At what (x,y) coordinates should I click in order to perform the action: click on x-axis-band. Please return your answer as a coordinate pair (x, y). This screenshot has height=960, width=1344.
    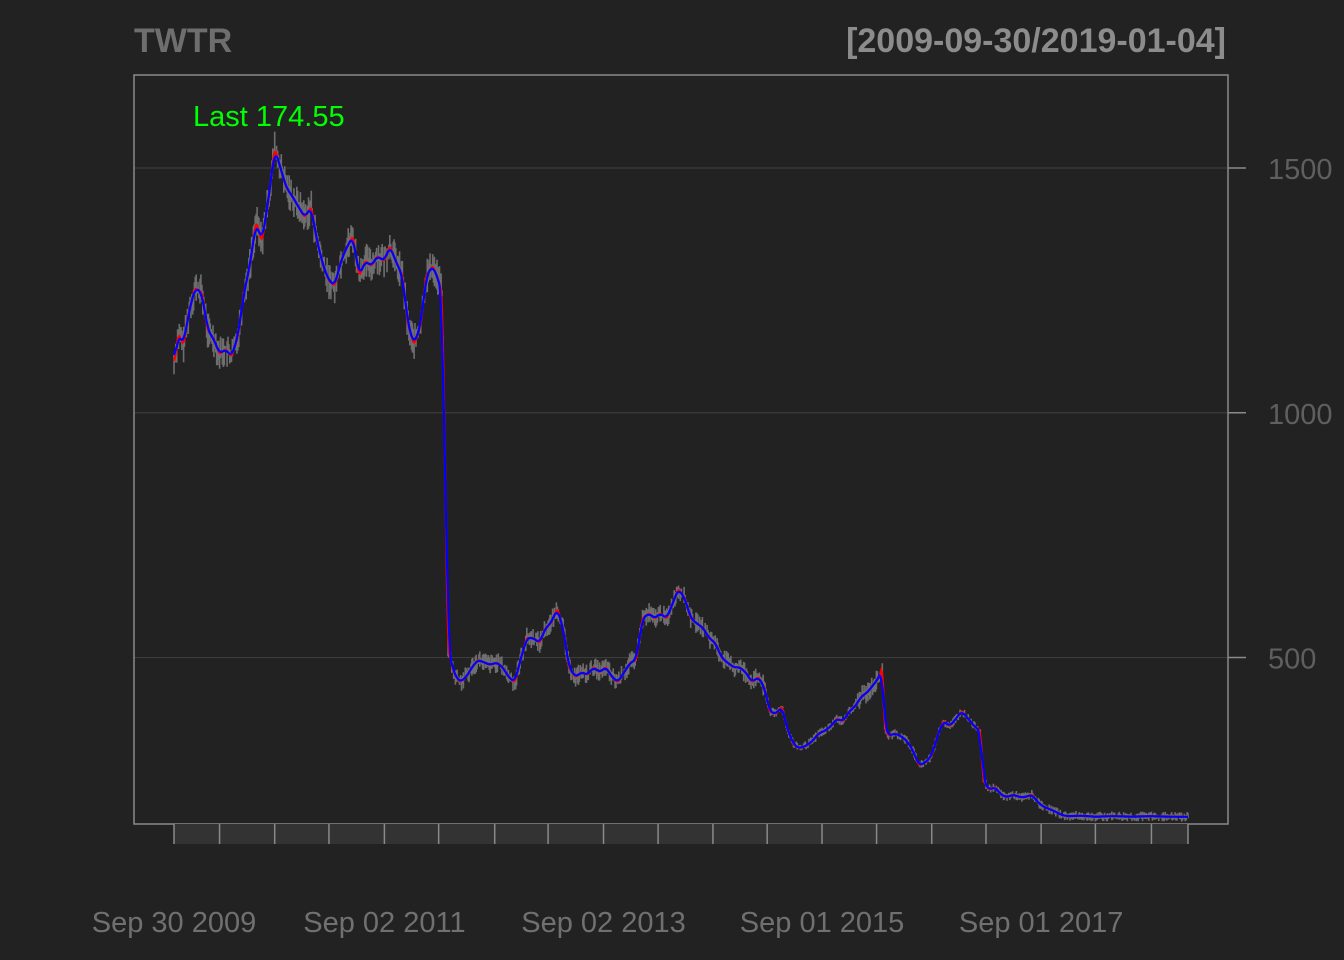
    Looking at the image, I should click on (681, 834).